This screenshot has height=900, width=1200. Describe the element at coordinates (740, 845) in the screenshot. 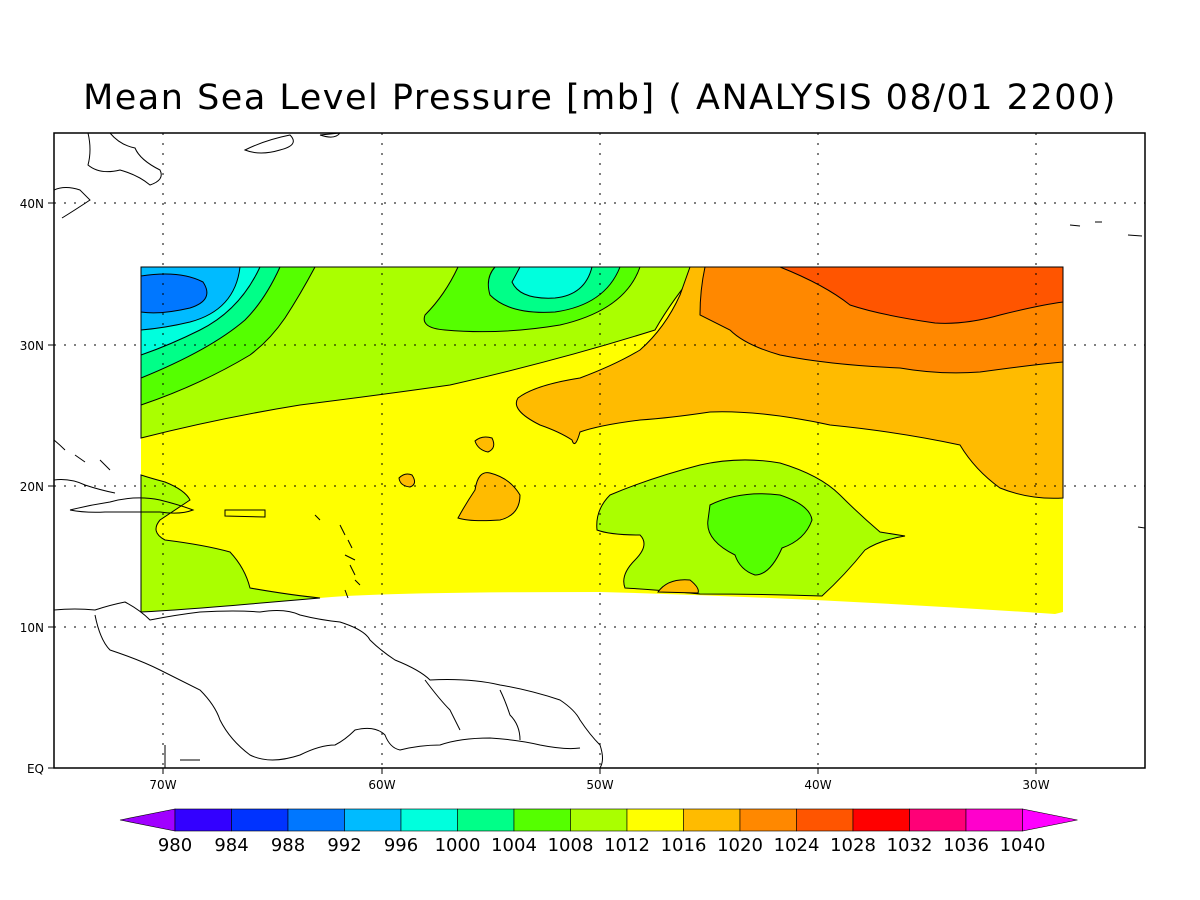

I see `colorbar-label: 1020` at that location.